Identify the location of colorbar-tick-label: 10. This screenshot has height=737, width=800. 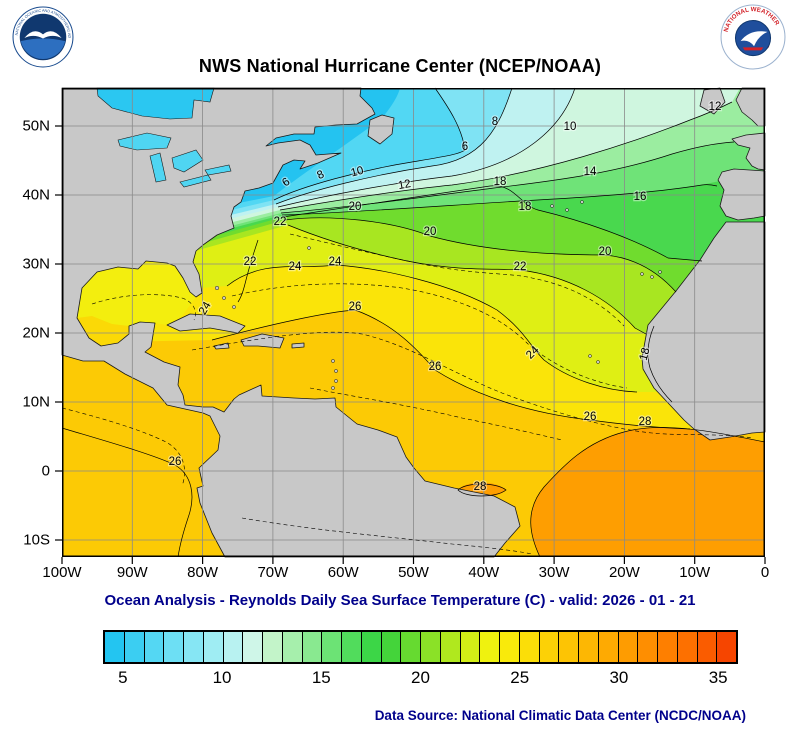
(222, 677).